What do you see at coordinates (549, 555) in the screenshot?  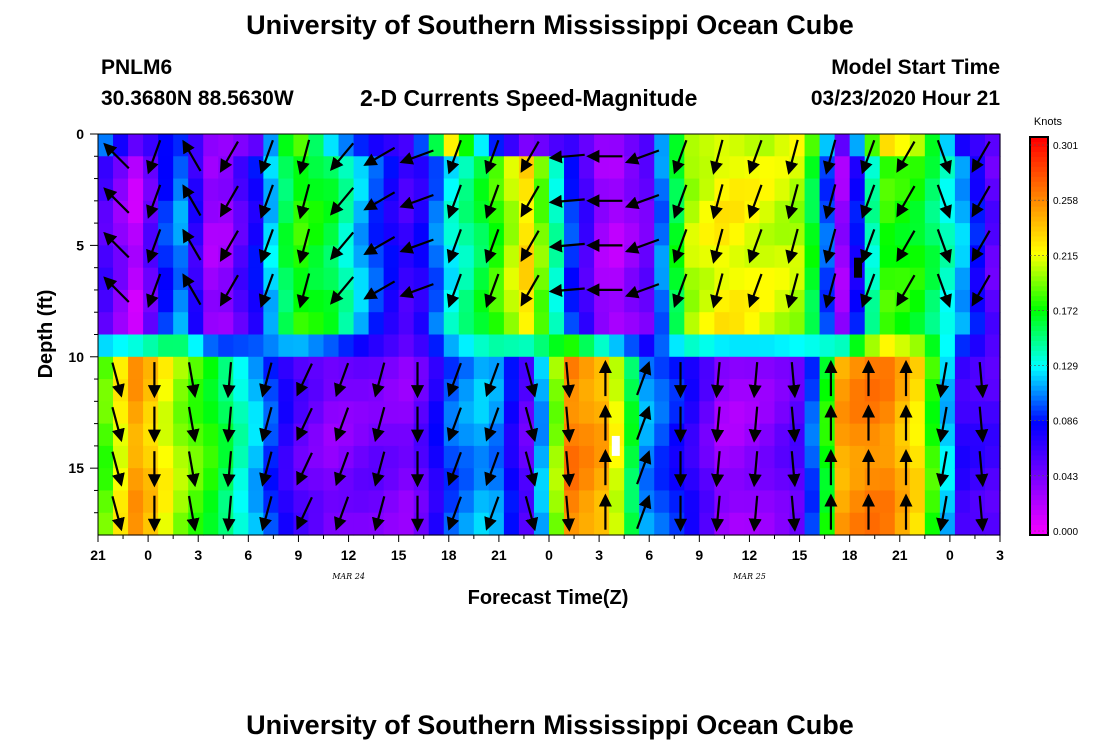 I see `x-tick-label: 0` at bounding box center [549, 555].